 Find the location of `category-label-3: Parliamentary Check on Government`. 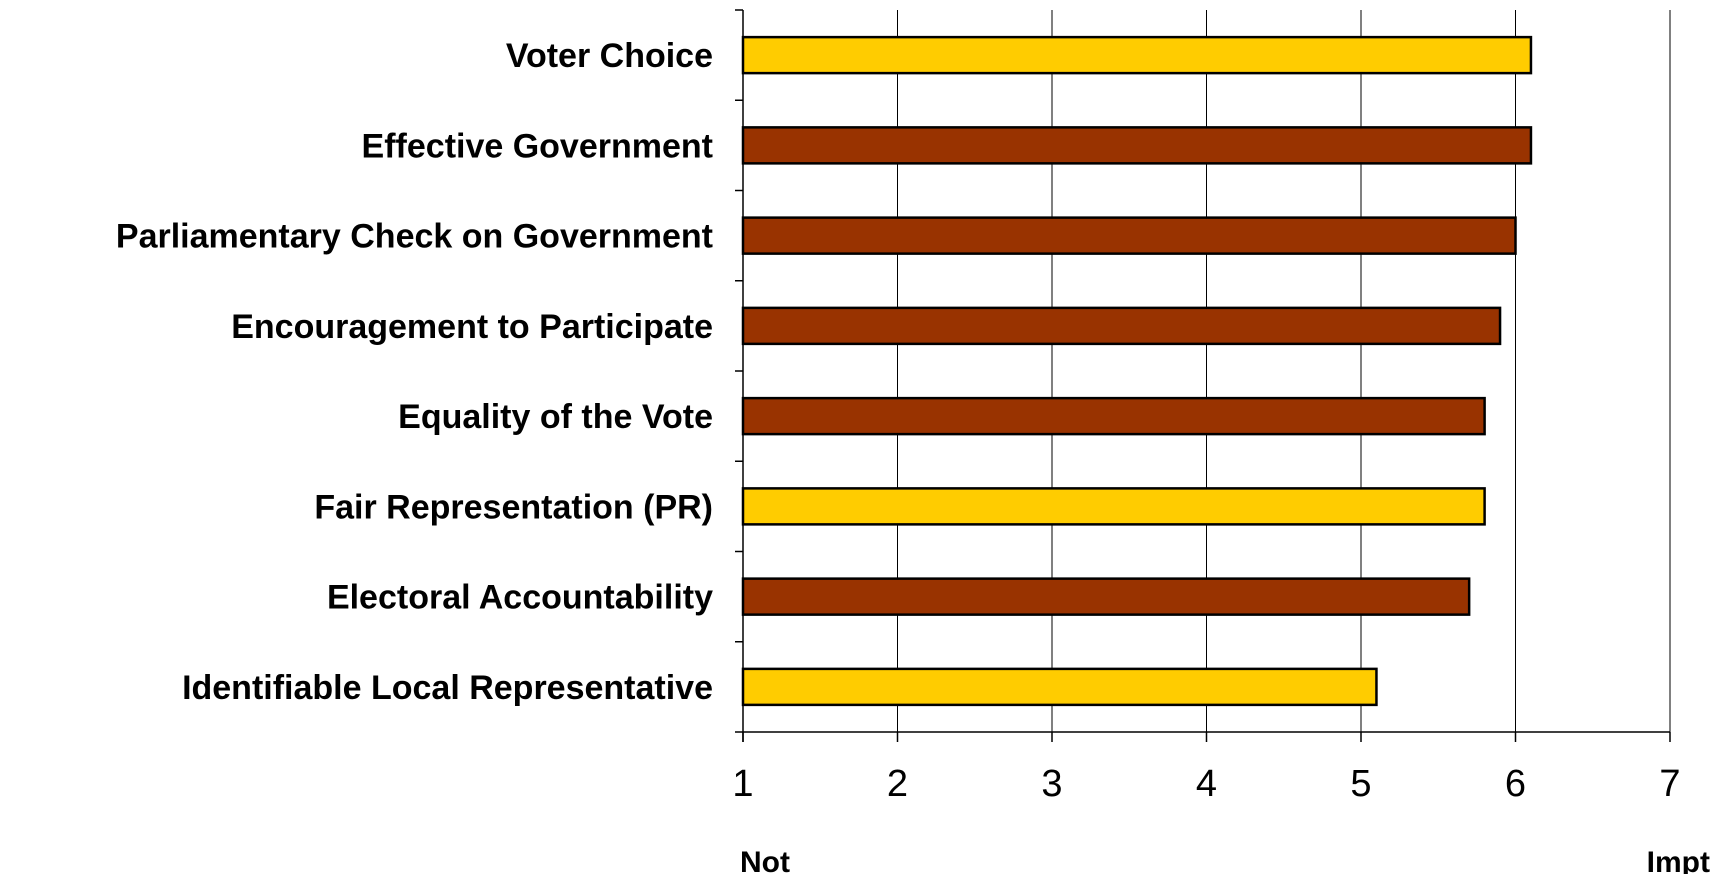

category-label-3: Parliamentary Check on Government is located at coordinates (414, 237).